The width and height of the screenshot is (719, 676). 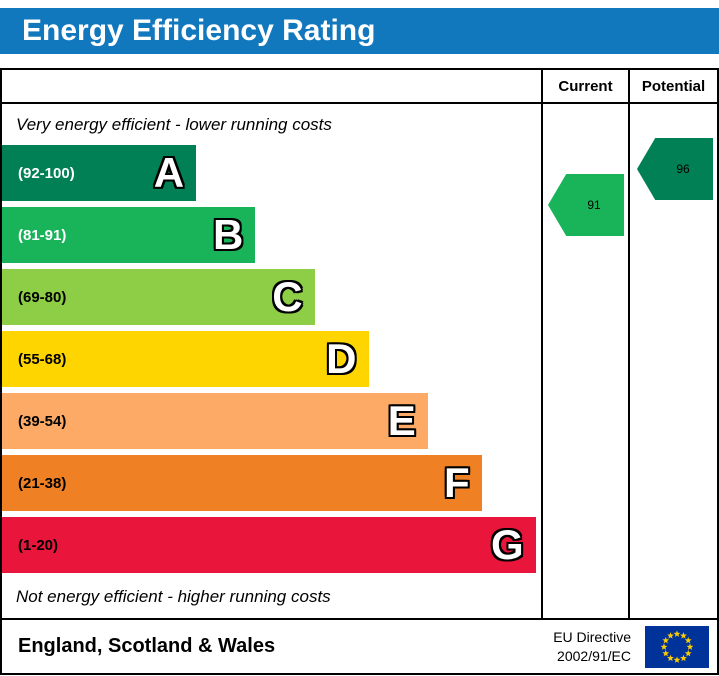 I want to click on header-spacer, so click(x=271, y=86).